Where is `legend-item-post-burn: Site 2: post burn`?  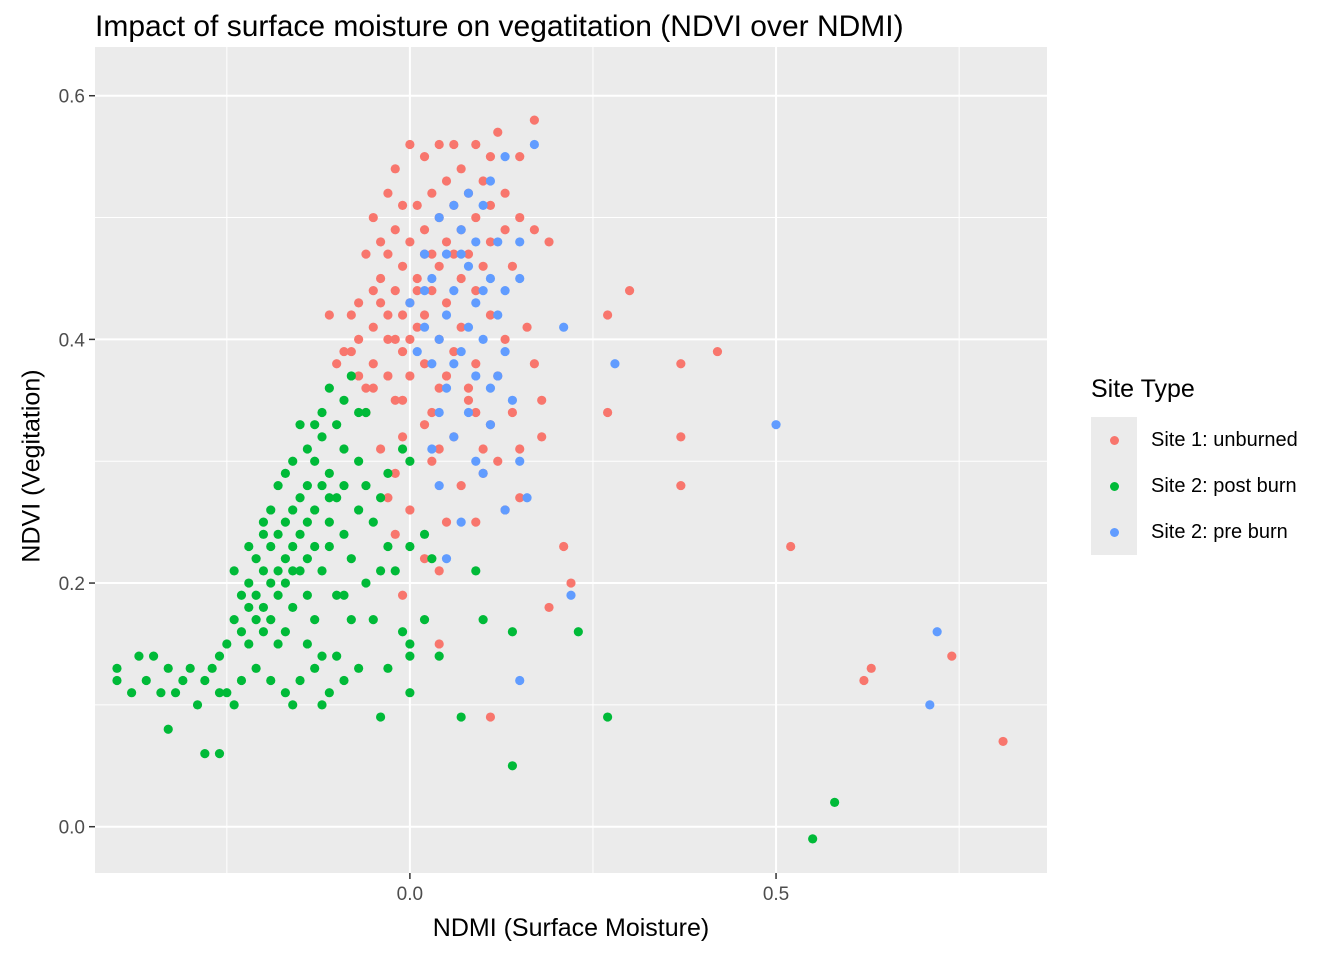 legend-item-post-burn: Site 2: post burn is located at coordinates (1194, 486).